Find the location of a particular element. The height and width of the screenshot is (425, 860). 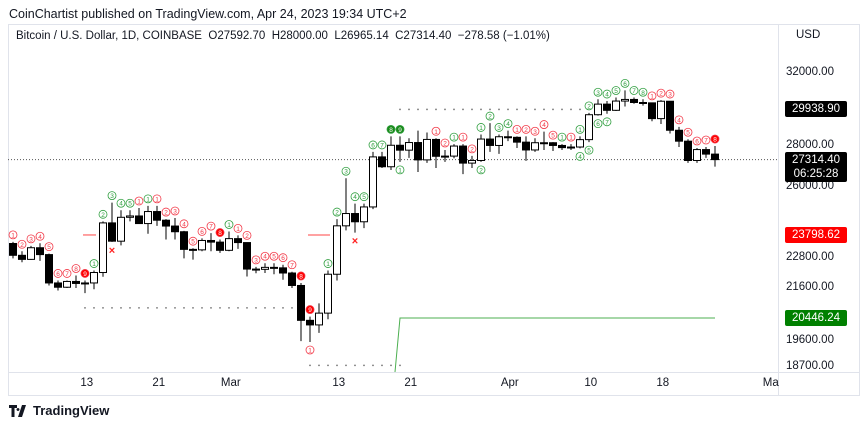

price-badge: 20446.24 is located at coordinates (816, 318).